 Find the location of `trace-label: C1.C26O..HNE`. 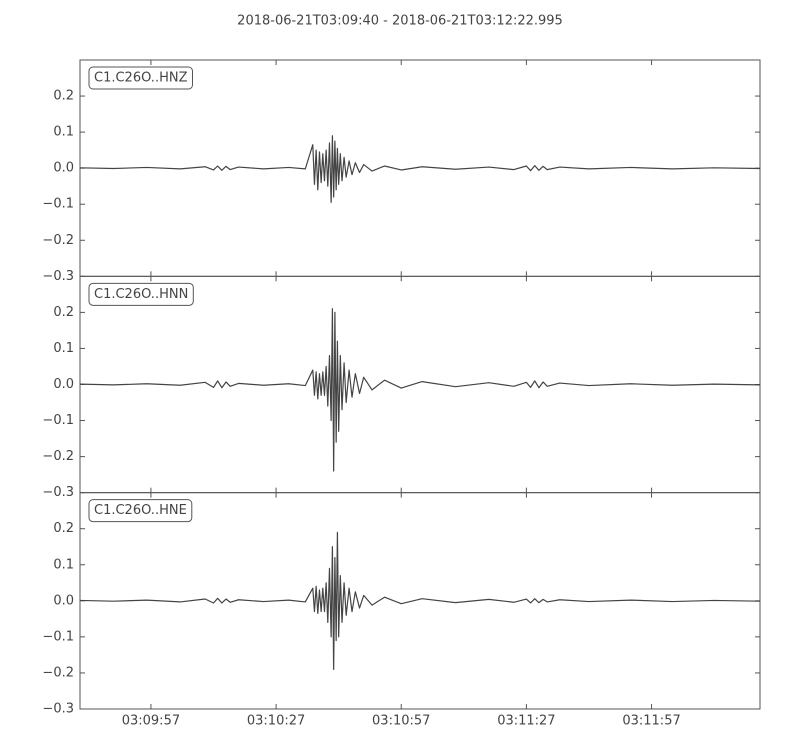

trace-label: C1.C26O..HNE is located at coordinates (140, 510).